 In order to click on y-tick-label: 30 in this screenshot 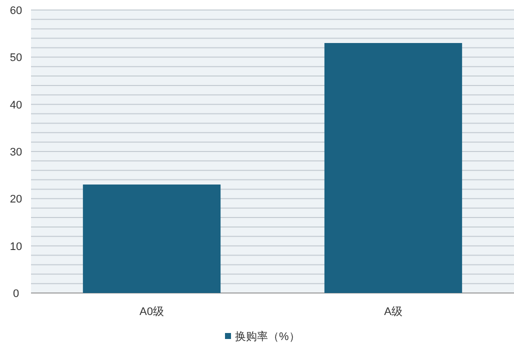, I will do `click(16, 152)`.